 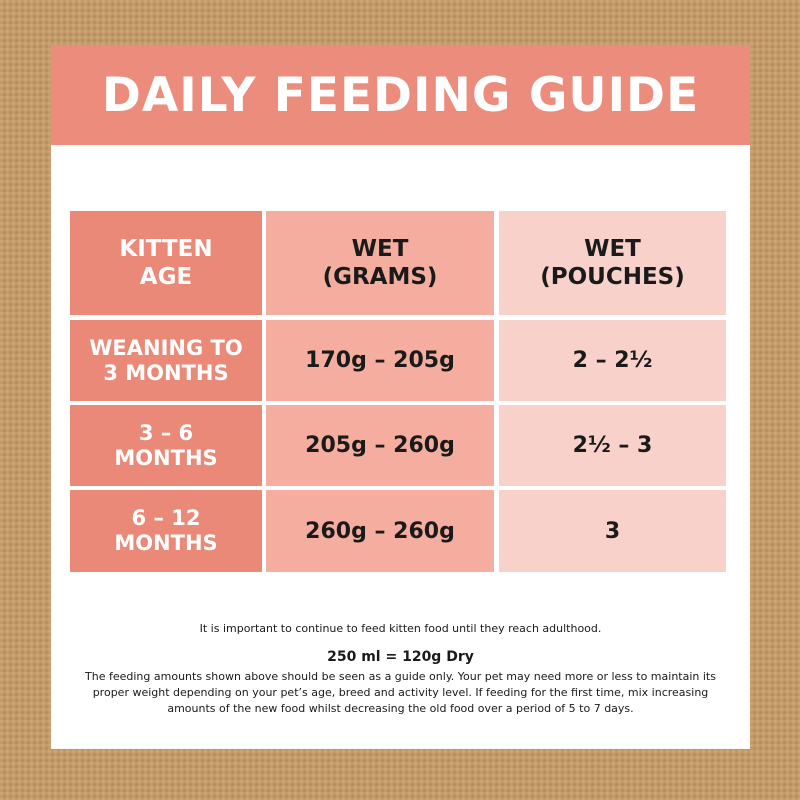 I want to click on table-cell-pouches: 2½ – 3, so click(x=612, y=445).